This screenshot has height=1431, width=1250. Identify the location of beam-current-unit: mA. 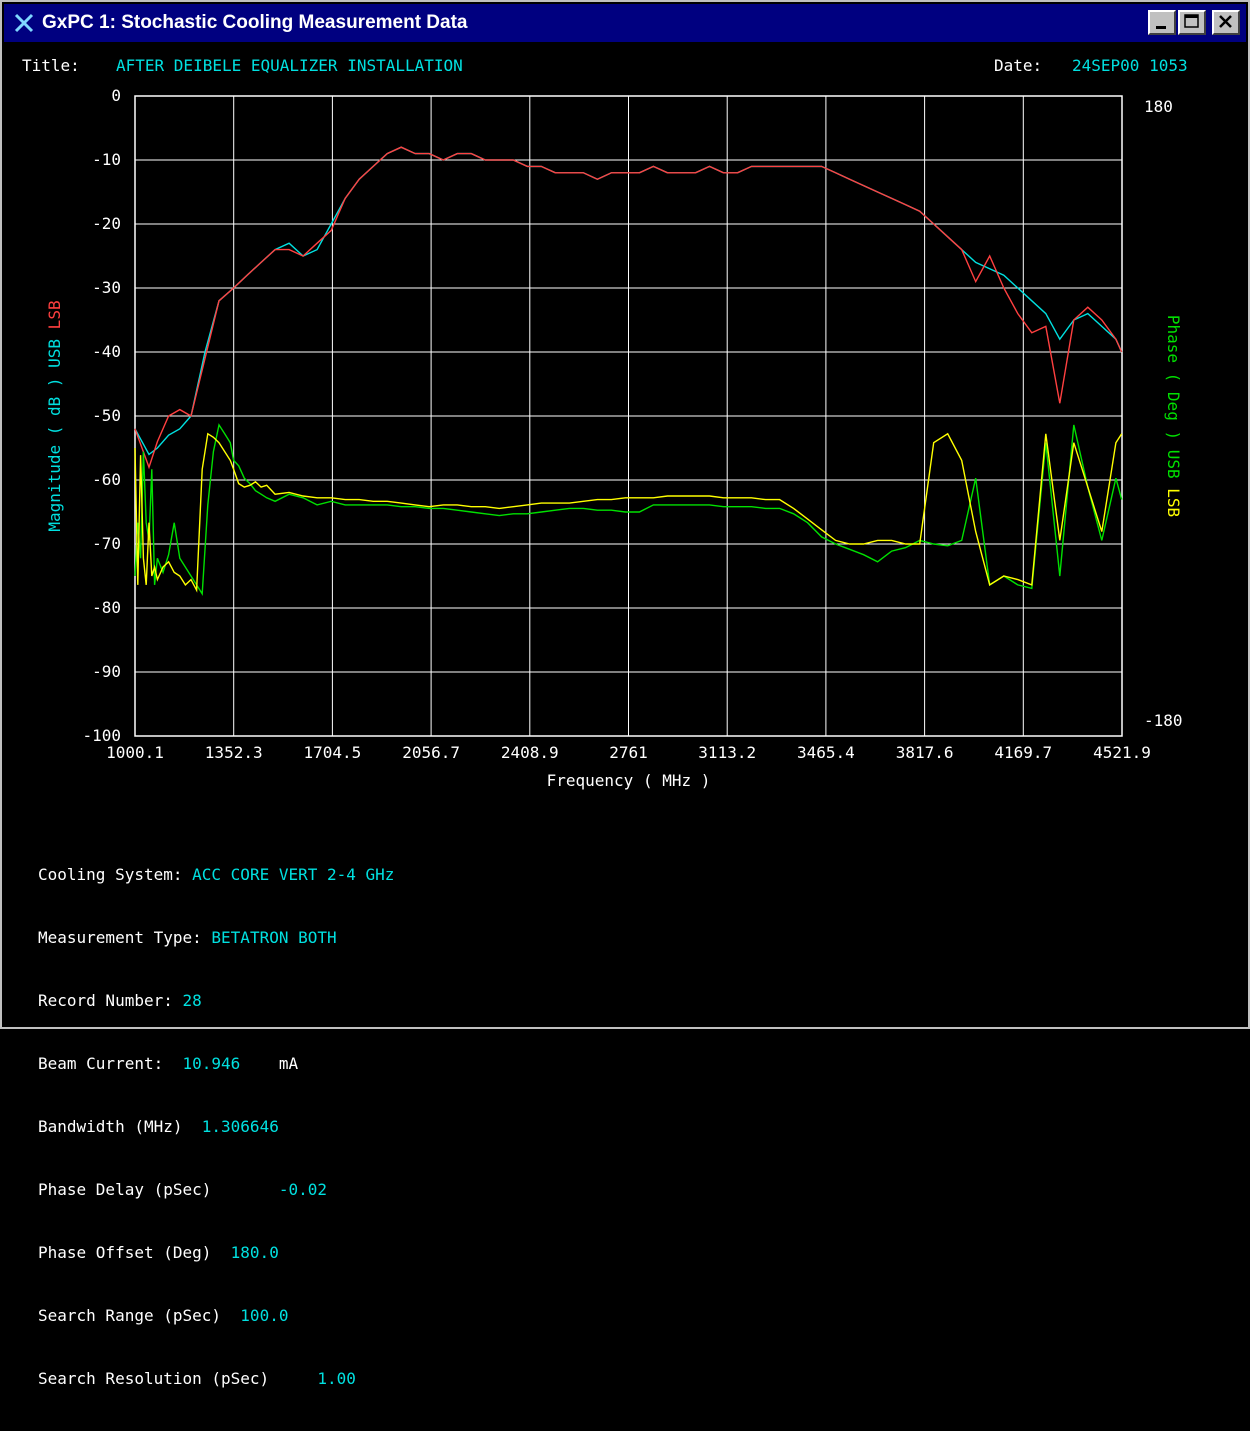
(288, 1063).